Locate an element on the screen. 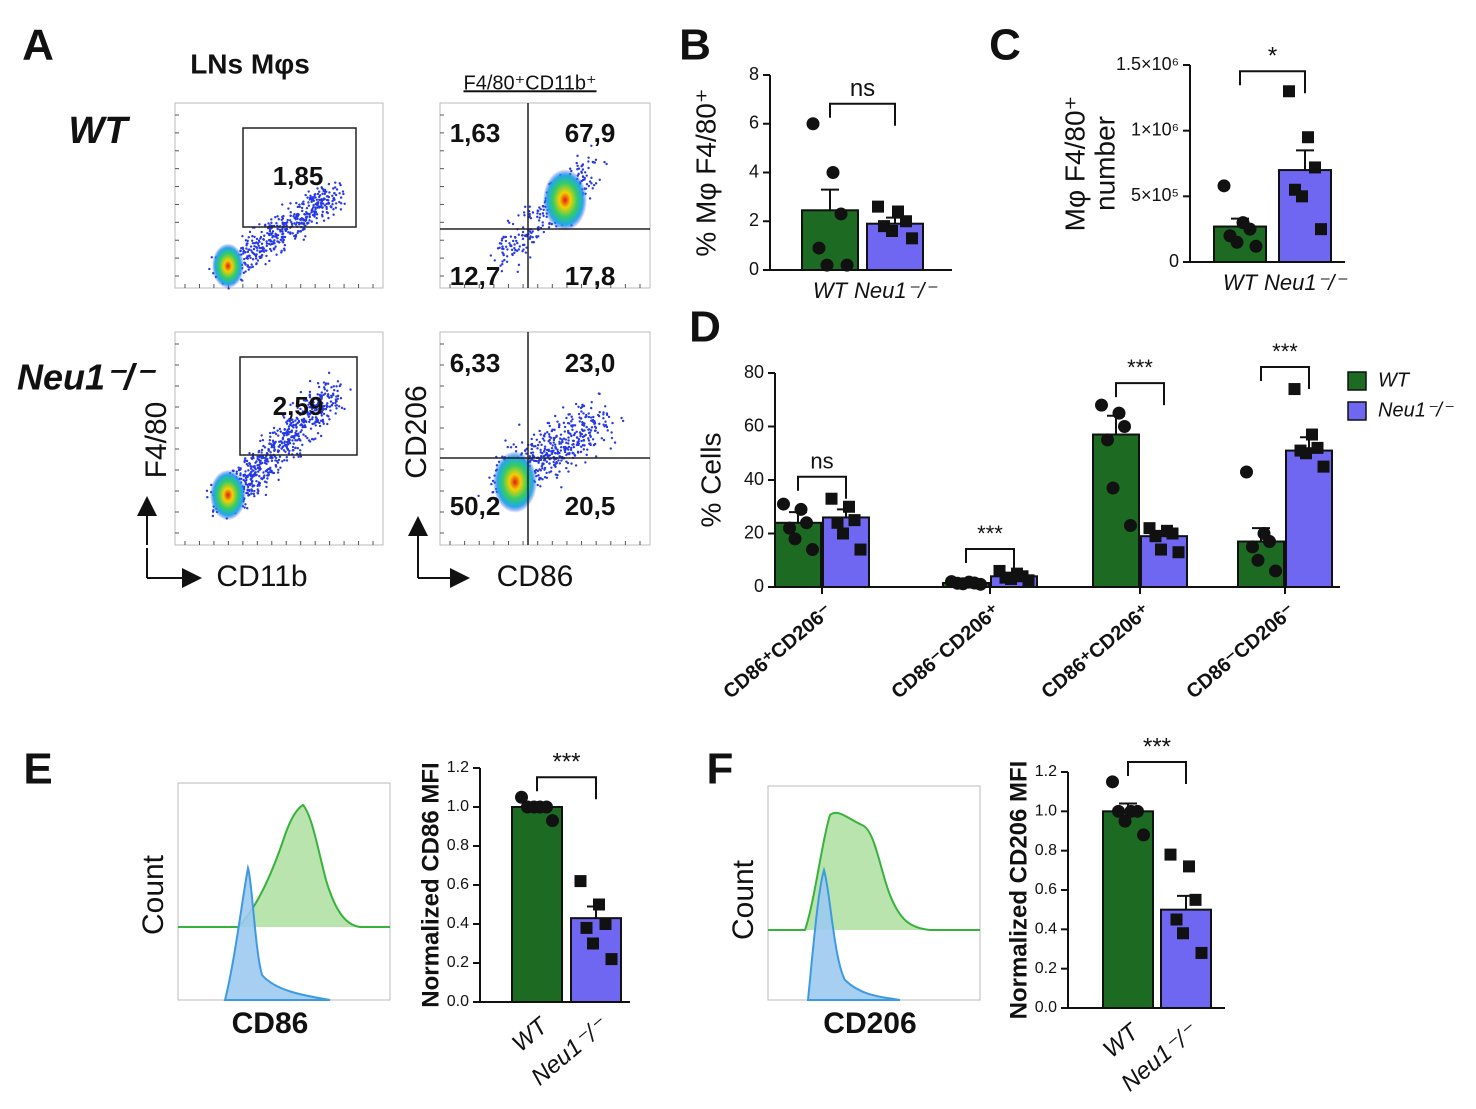 The image size is (1476, 1109). plot-frame is located at coordinates (279, 438).